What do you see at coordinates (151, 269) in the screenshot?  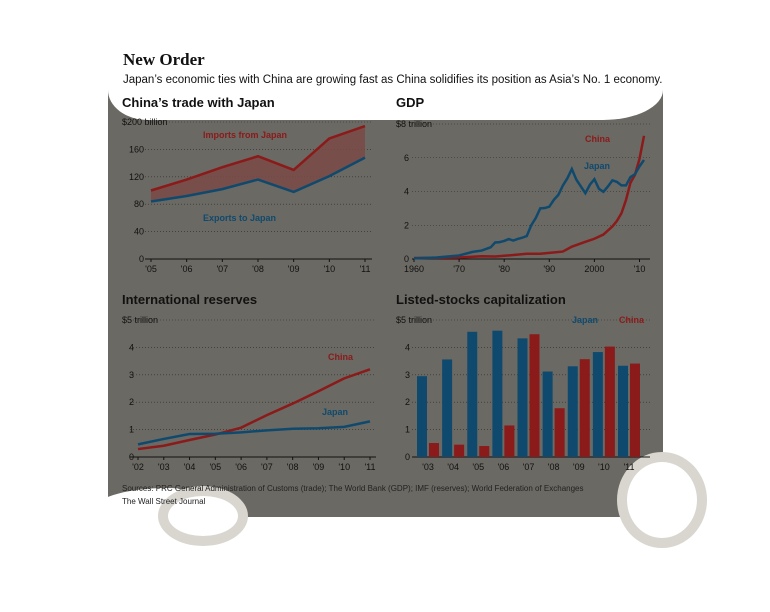 I see `trade-x-tick: '05` at bounding box center [151, 269].